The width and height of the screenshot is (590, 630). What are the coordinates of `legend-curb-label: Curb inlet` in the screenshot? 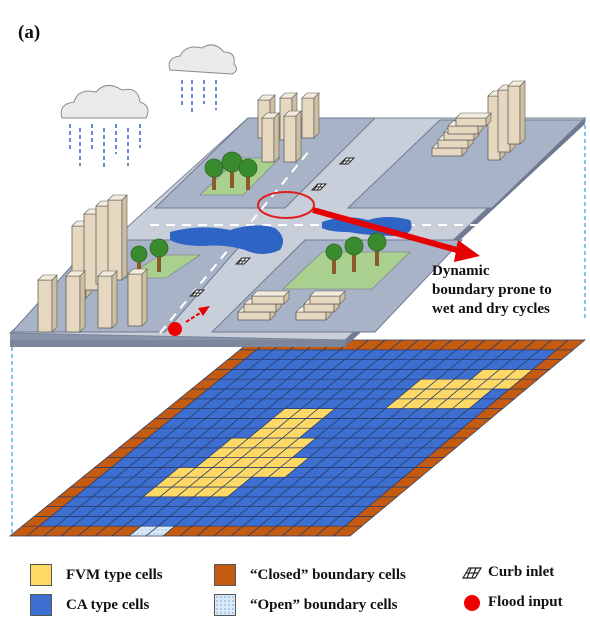 It's located at (521, 572).